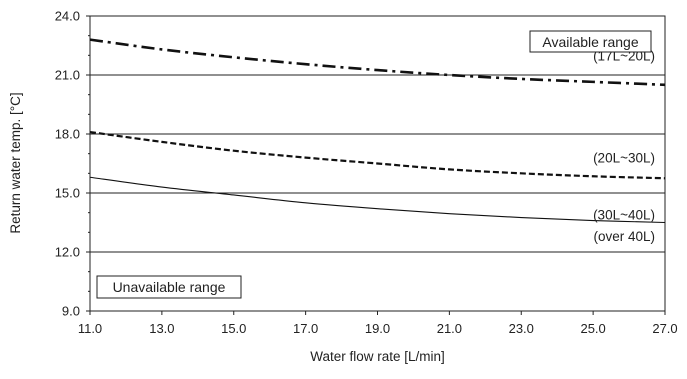  Describe the element at coordinates (592, 328) in the screenshot. I see `x-tick-label-7: 25.0` at that location.